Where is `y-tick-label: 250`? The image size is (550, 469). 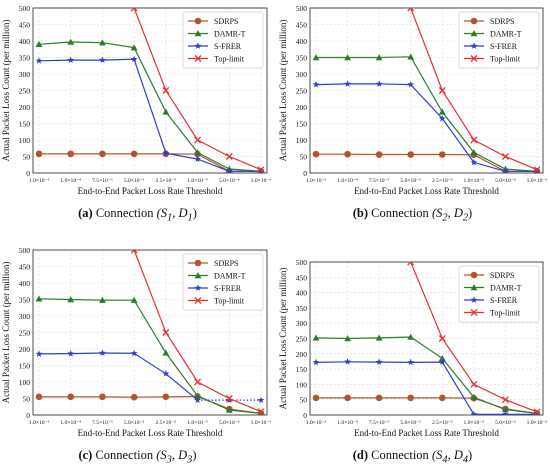
y-tick-label: 250 is located at coordinates (25, 91).